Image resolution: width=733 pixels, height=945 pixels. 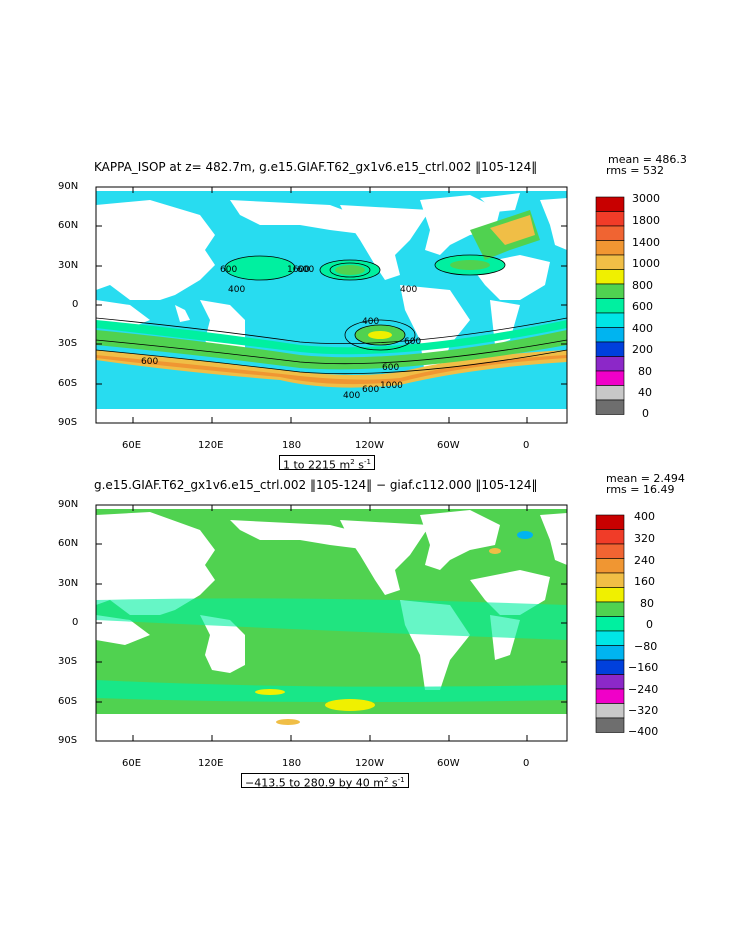 What do you see at coordinates (68, 186) in the screenshot?
I see `panel1-lat-label: 90N` at bounding box center [68, 186].